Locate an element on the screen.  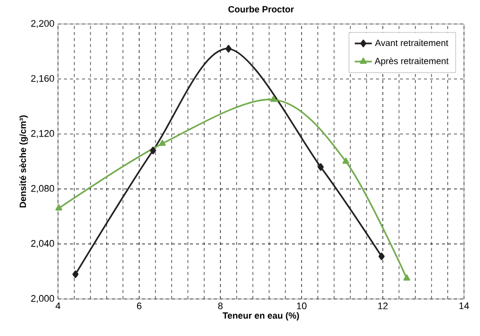
x-tick-label: 8 is located at coordinates (220, 306).